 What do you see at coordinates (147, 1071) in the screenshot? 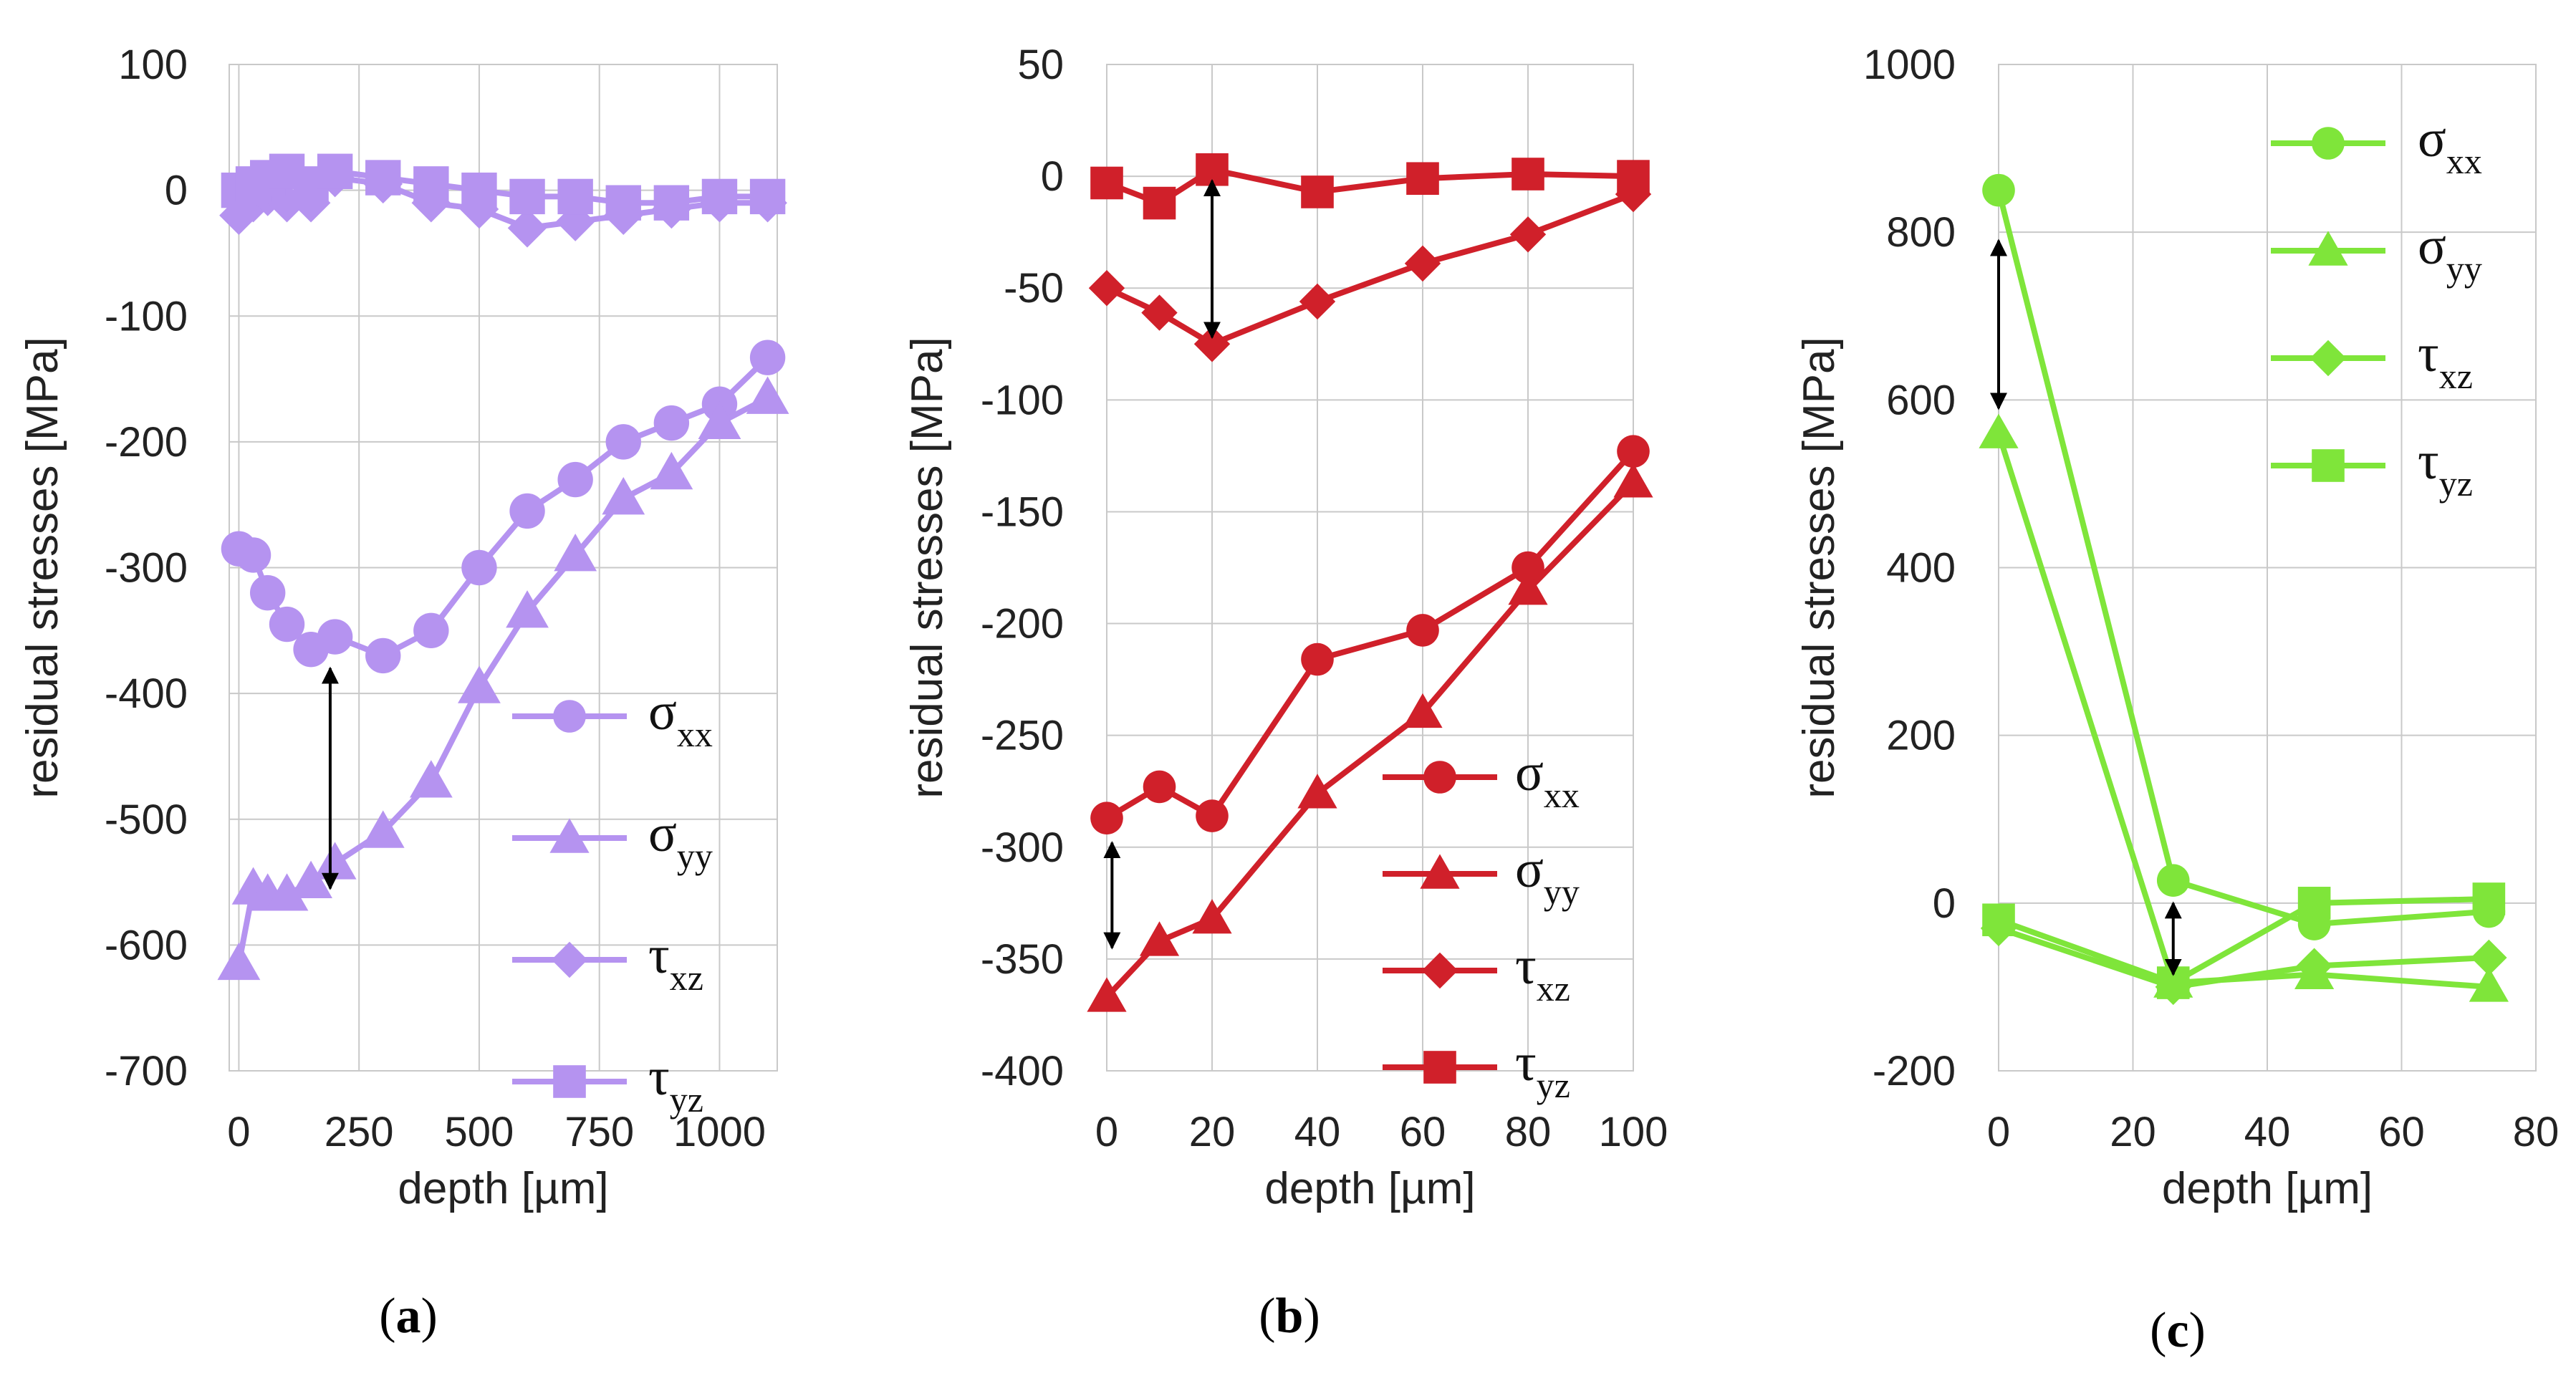
I see `y-tick-label: -700` at bounding box center [147, 1071].